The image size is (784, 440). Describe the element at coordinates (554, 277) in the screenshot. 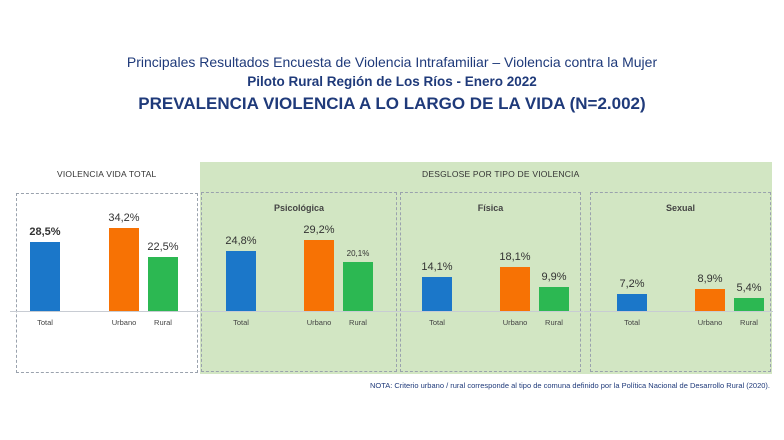

I see `data-label: 9,9%` at that location.